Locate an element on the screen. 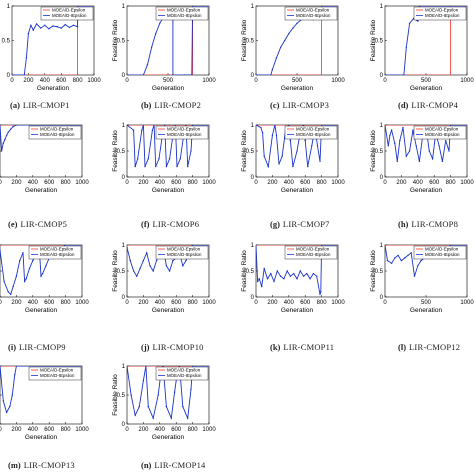 The width and height of the screenshot is (474, 474). caption-name: LIR-CMOP9 is located at coordinates (42, 347).